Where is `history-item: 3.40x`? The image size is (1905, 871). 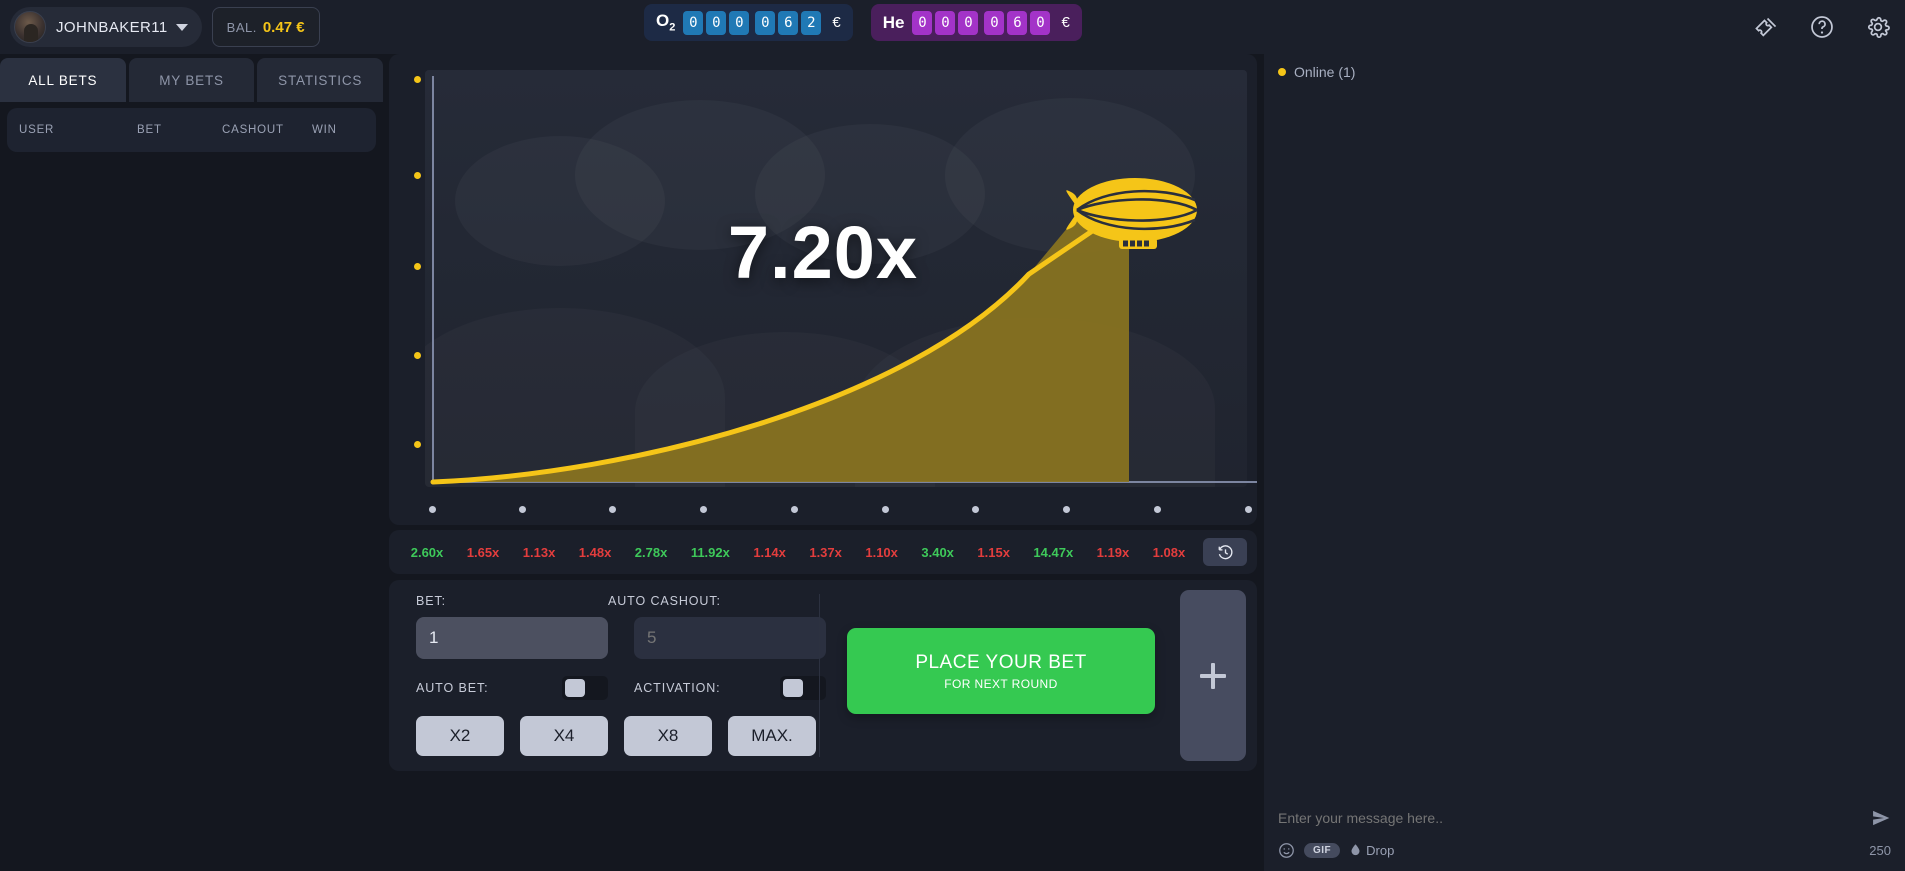
history-item: 3.40x is located at coordinates (937, 552).